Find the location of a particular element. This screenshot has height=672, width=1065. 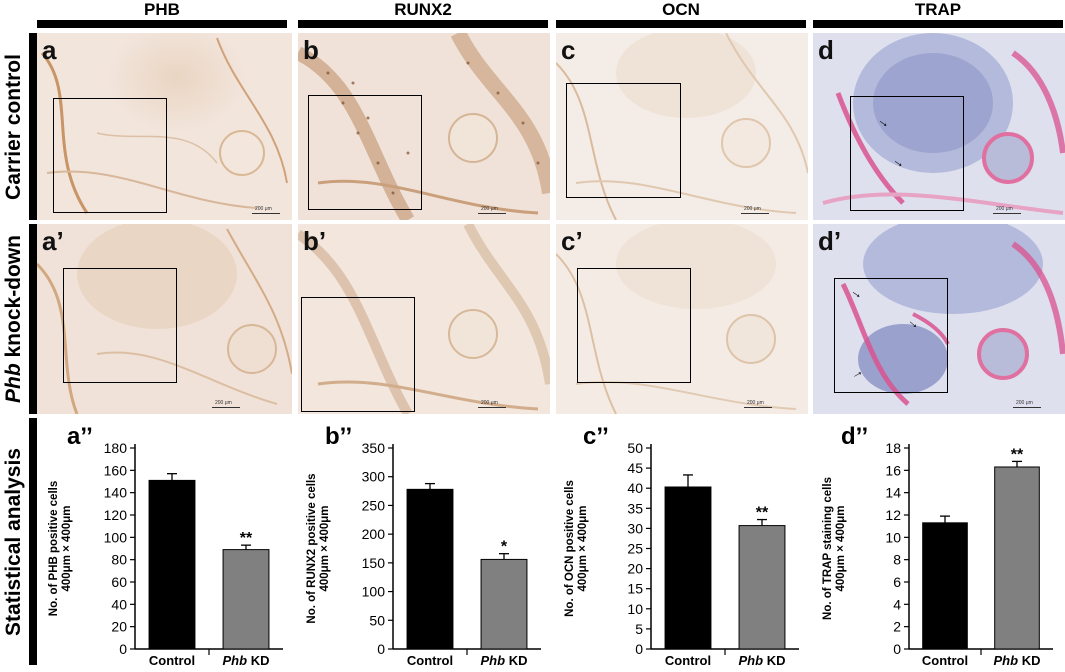

scale-label-d: 200 μm is located at coordinates (1004, 209).